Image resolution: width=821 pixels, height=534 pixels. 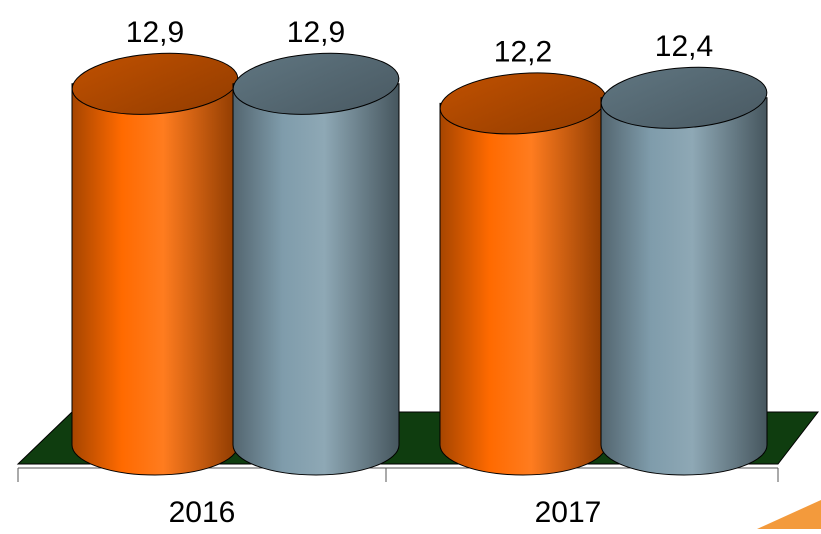 I want to click on x-tick-label: 2016, so click(x=202, y=512).